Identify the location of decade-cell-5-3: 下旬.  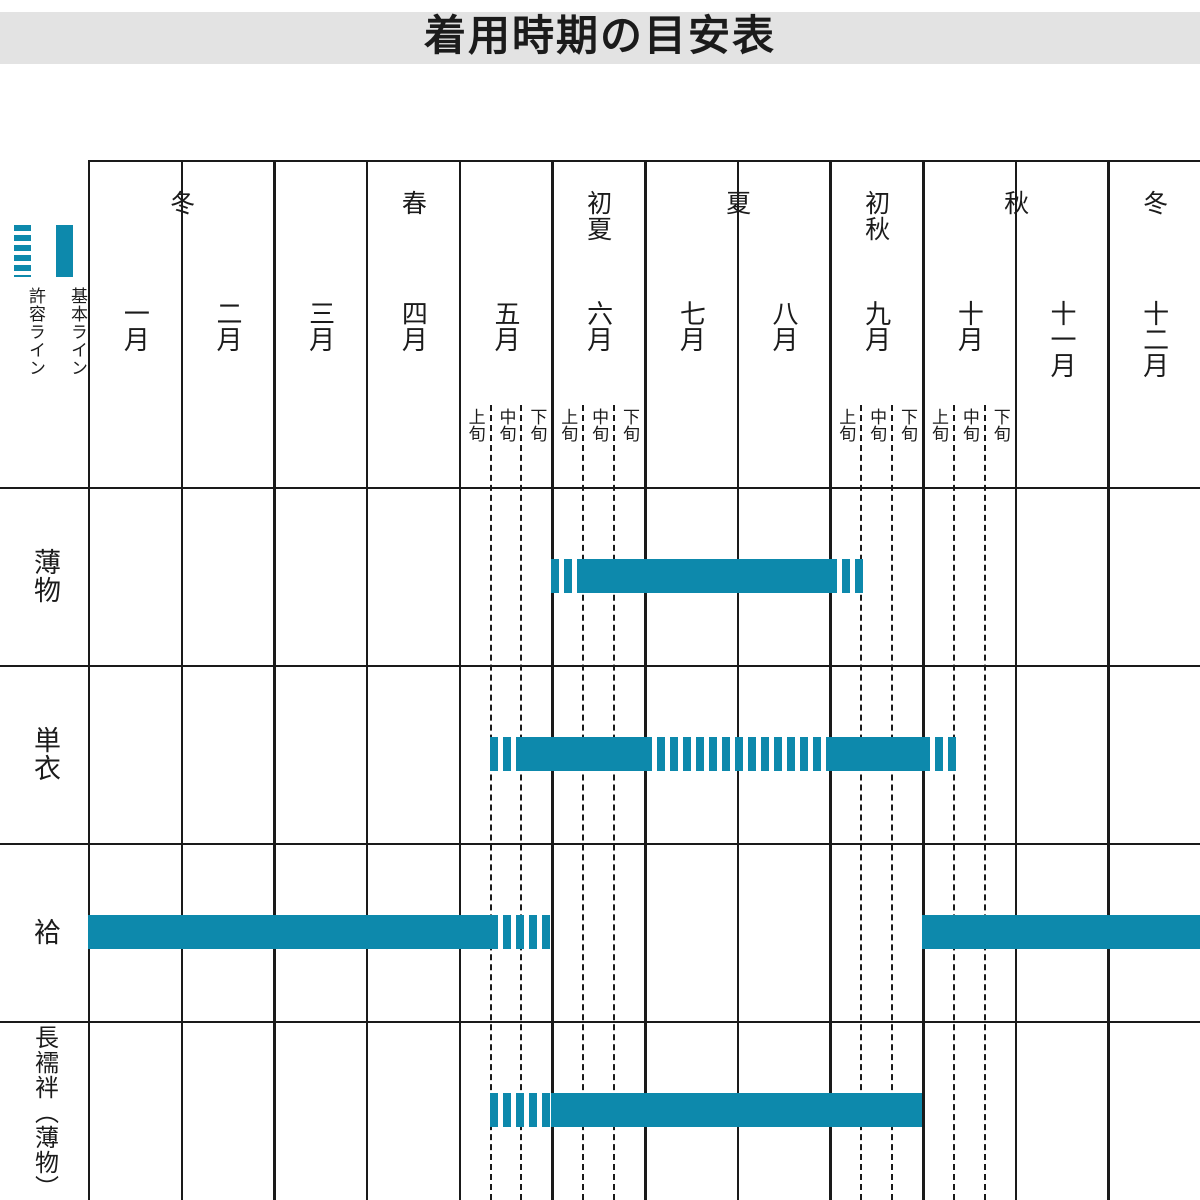
(535, 443).